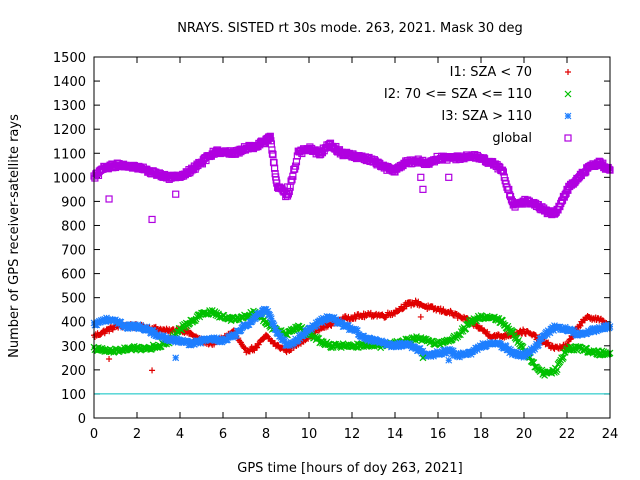 The width and height of the screenshot is (640, 480). I want to click on y-tick-label: 400, so click(73, 323).